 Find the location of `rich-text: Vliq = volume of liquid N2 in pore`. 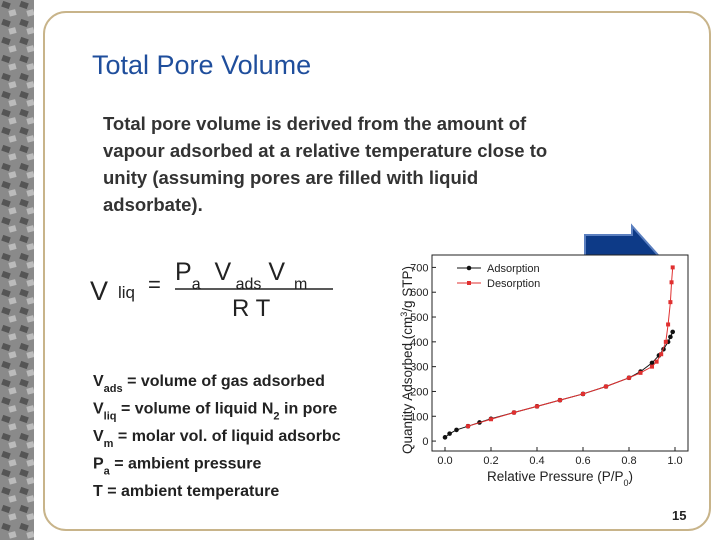

rich-text: Vliq = volume of liquid N2 in pore is located at coordinates (215, 412).